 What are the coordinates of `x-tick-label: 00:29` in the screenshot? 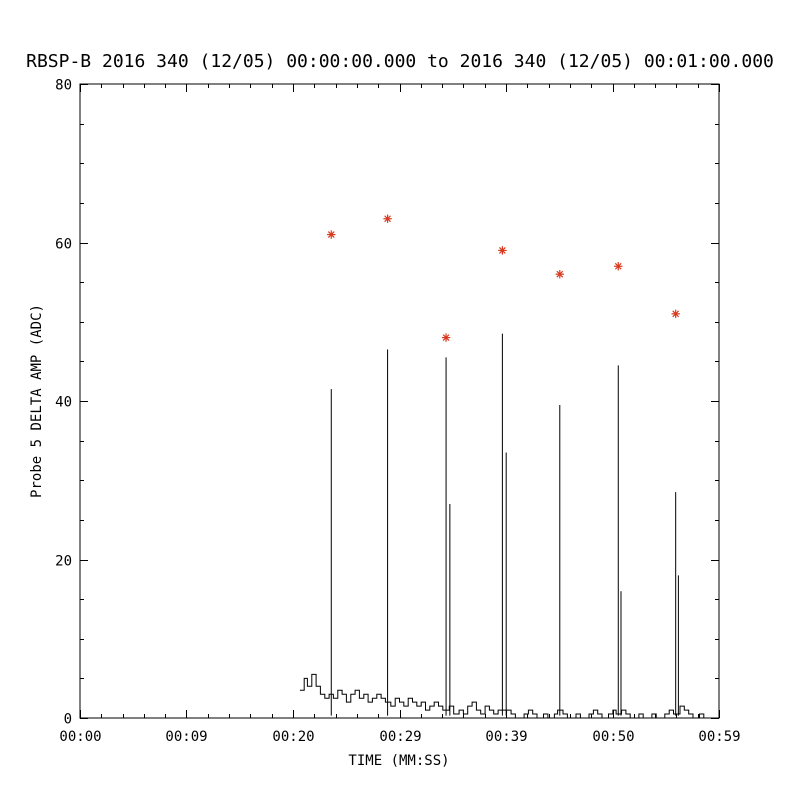 It's located at (400, 737).